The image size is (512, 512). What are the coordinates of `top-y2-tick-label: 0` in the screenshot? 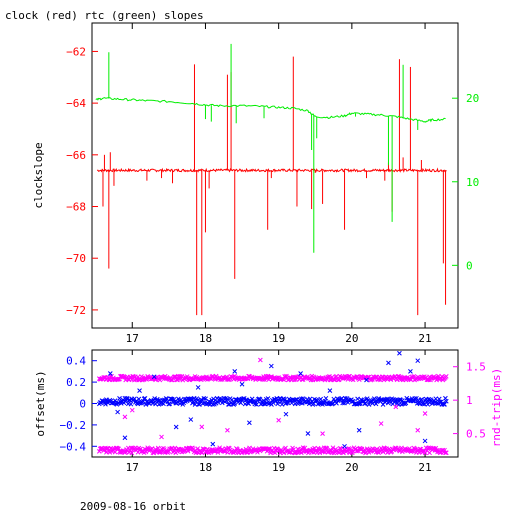 It's located at (469, 265).